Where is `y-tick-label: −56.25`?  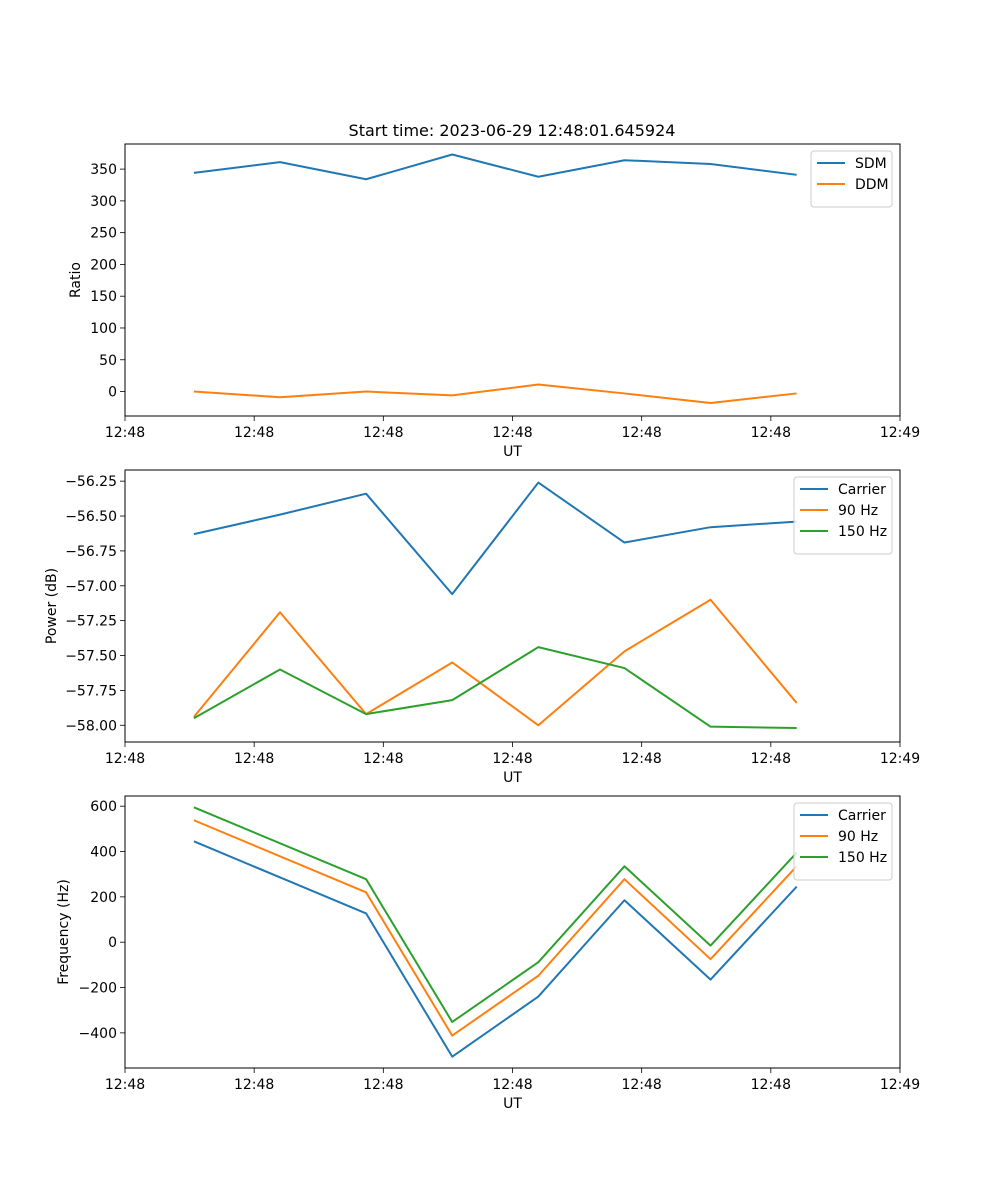
y-tick-label: −56.25 is located at coordinates (91, 482).